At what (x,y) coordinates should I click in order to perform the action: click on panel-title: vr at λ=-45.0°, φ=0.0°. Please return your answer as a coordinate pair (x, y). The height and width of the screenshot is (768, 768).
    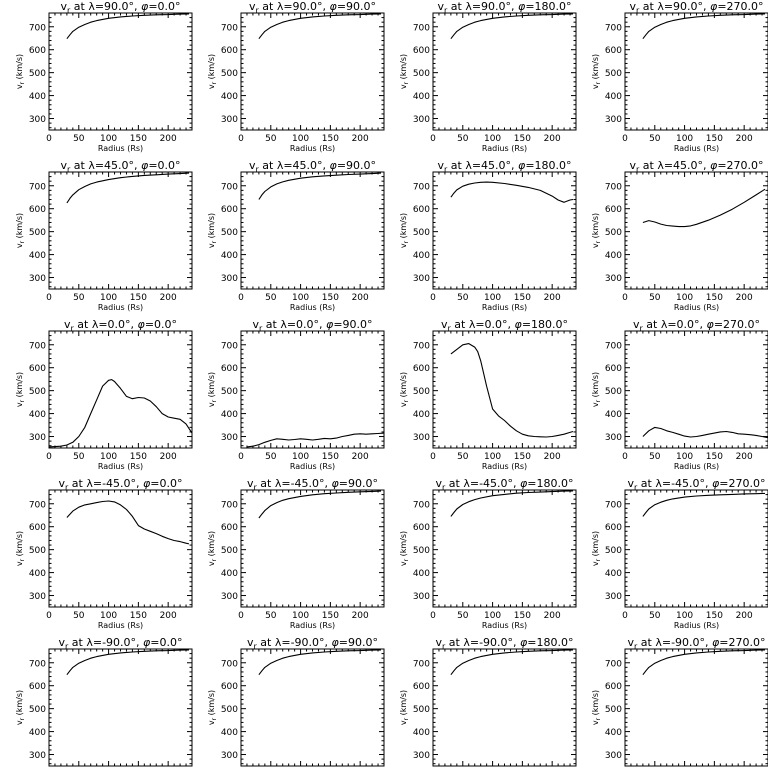
    Looking at the image, I should click on (120, 484).